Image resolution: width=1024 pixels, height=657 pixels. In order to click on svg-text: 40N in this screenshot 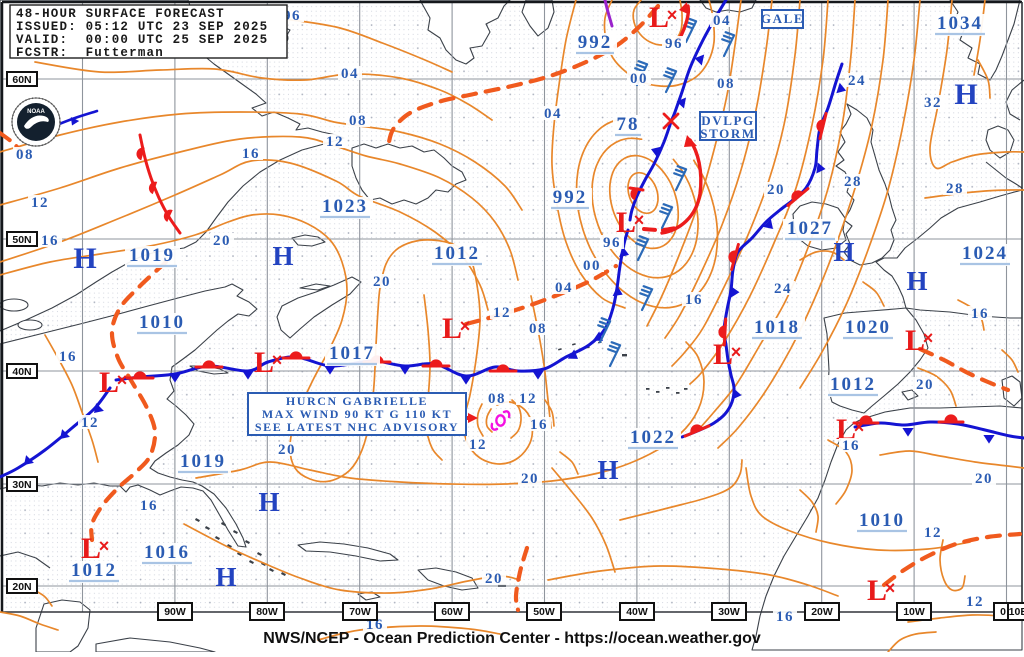, I will do `click(21, 372)`.